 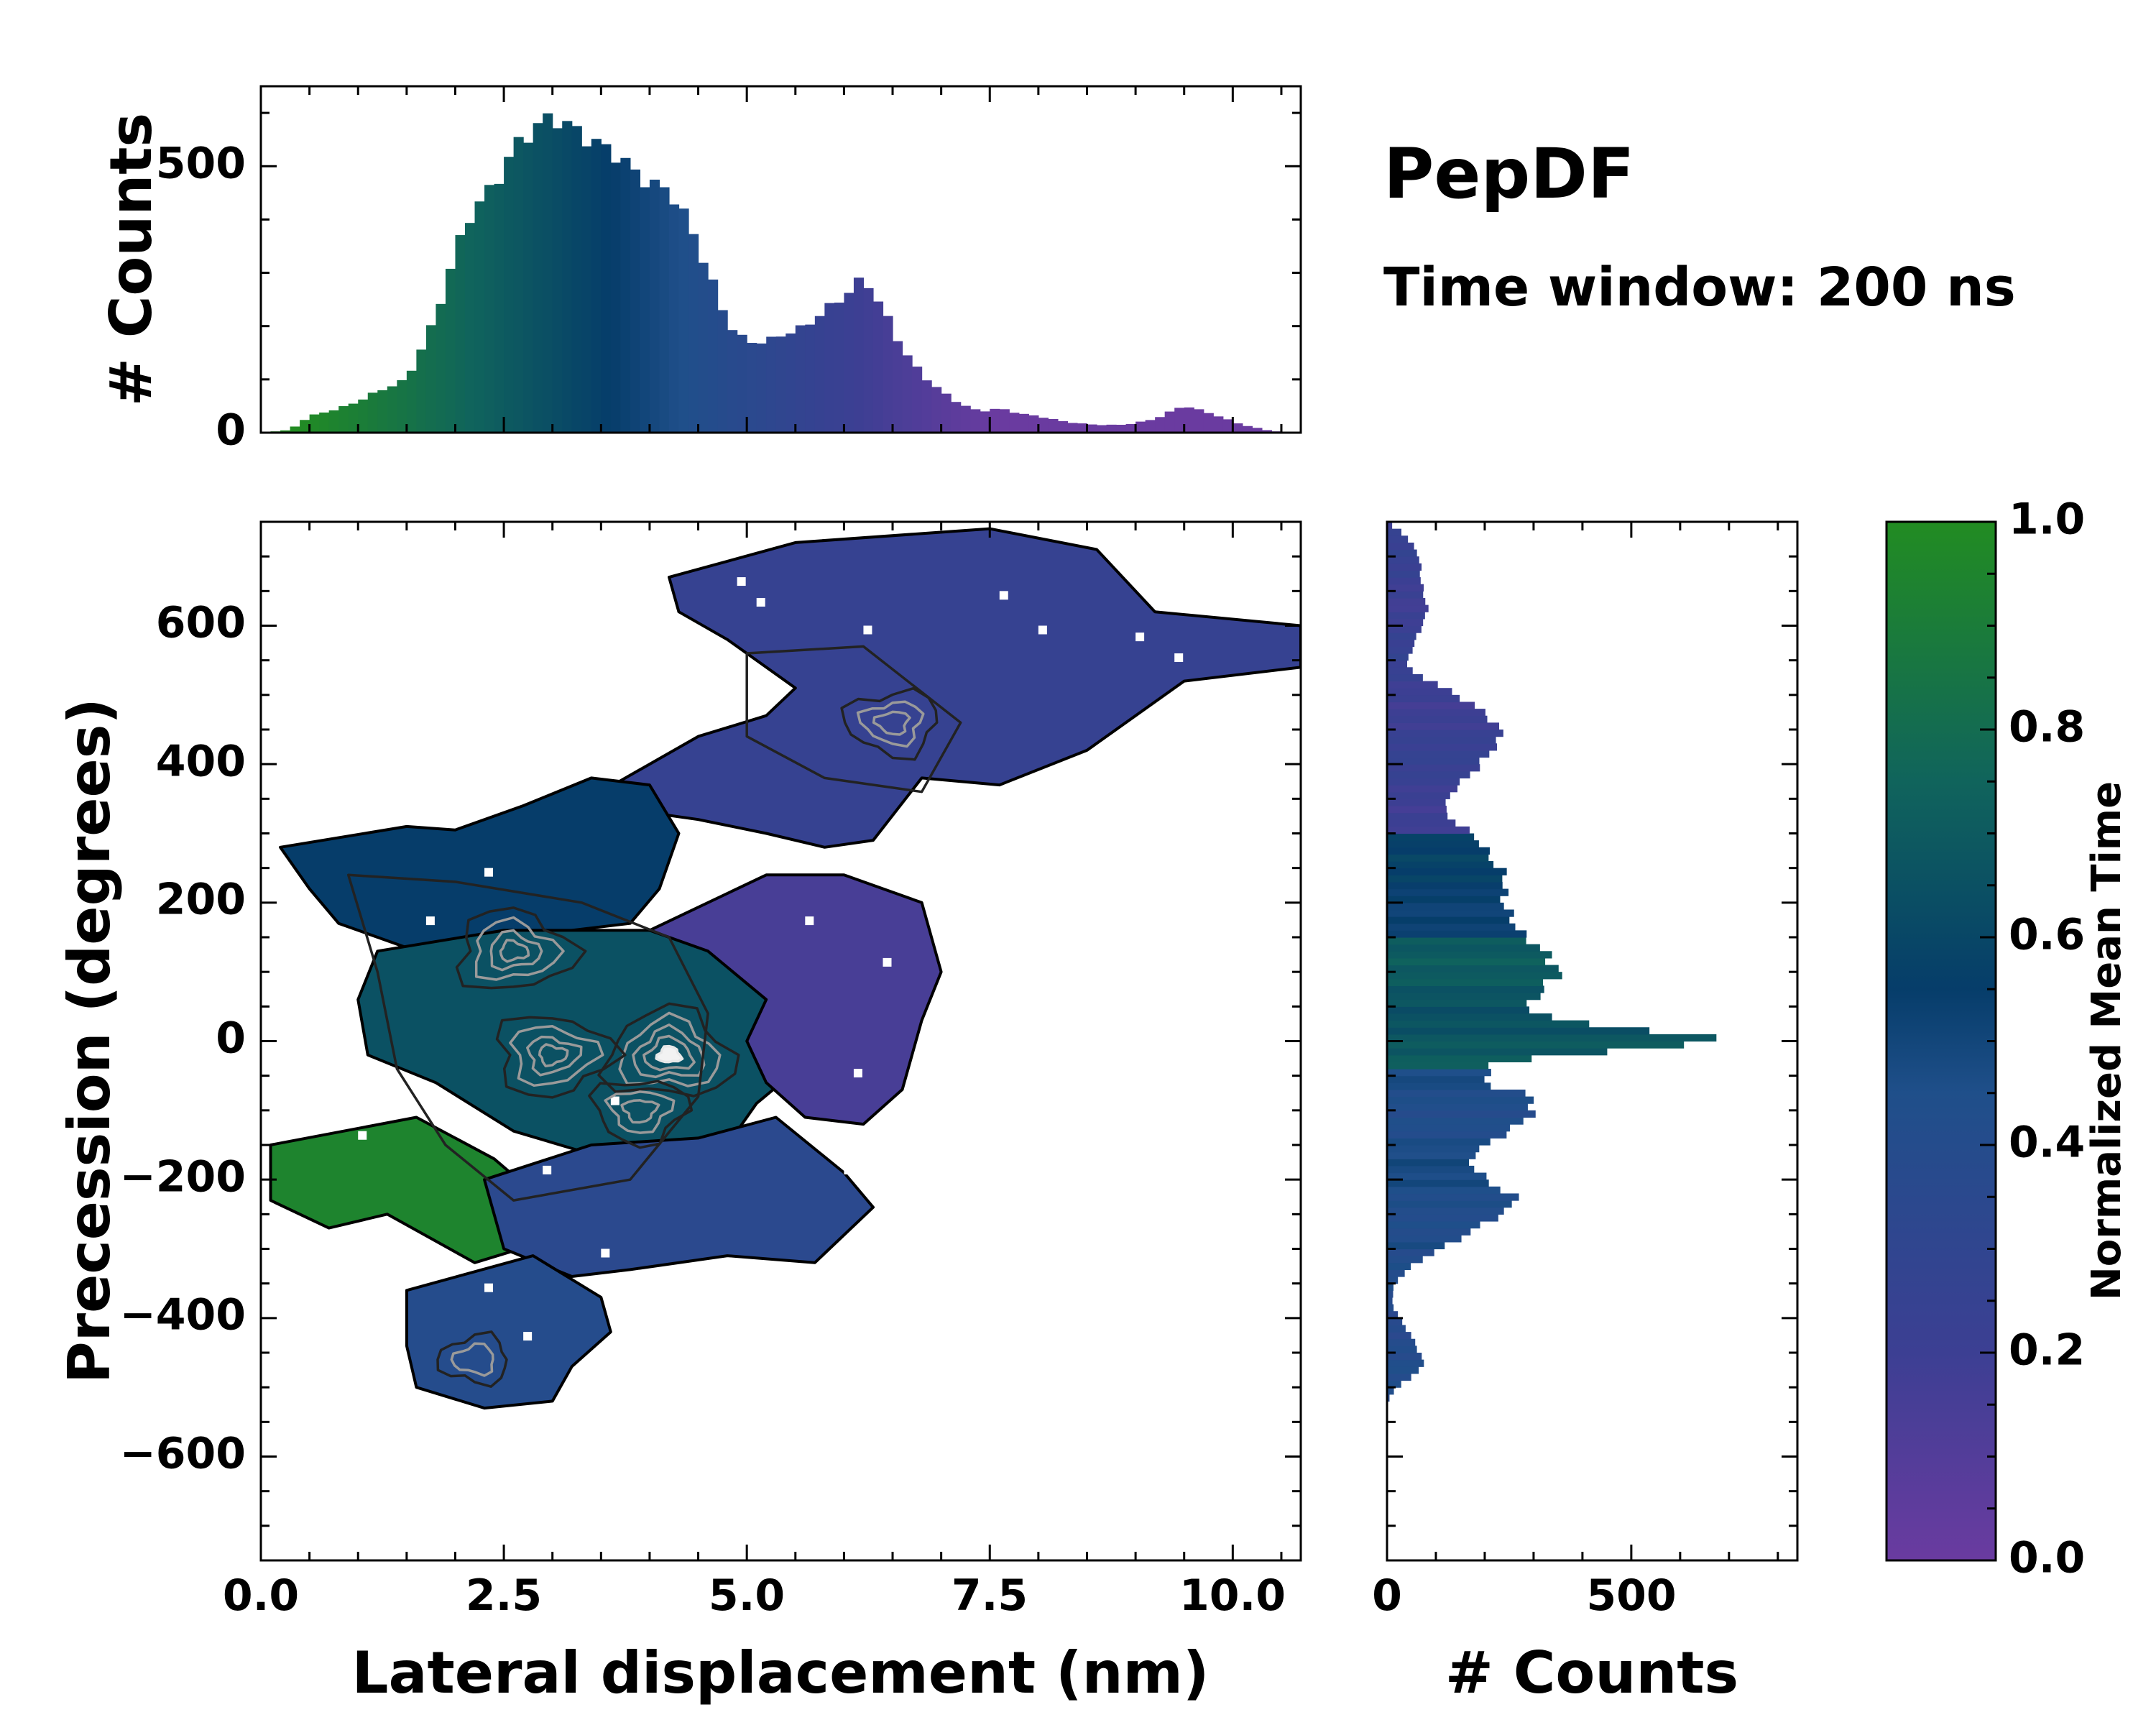 What do you see at coordinates (780, 260) in the screenshot?
I see `marginal-x-ticks` at bounding box center [780, 260].